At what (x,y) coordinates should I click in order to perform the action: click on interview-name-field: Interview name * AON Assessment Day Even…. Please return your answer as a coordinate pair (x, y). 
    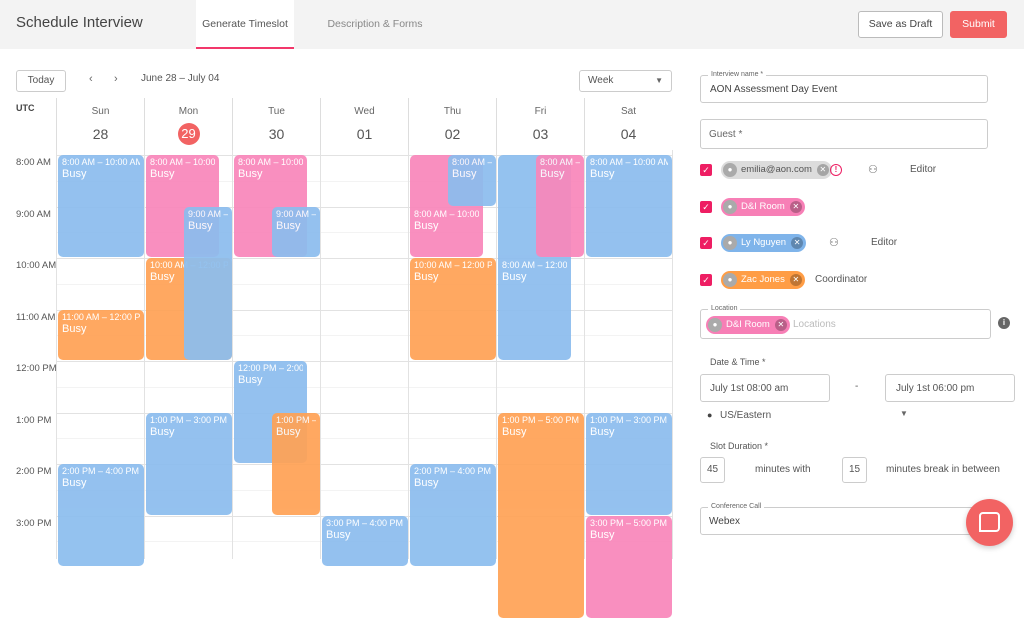
    Looking at the image, I should click on (844, 87).